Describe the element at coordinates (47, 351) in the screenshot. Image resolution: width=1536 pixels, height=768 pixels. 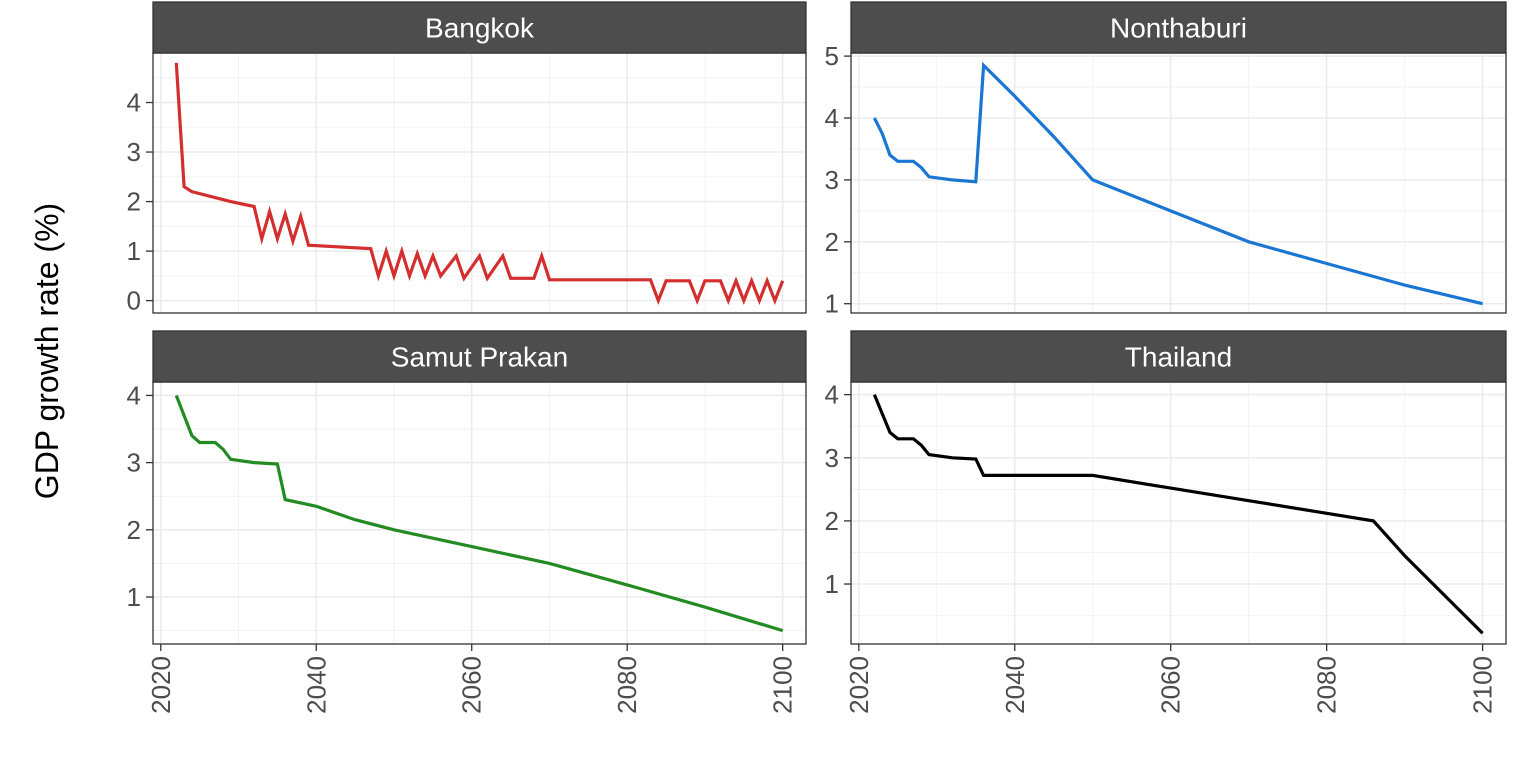
I see `y-axis-title: GDP growth rate (%)` at that location.